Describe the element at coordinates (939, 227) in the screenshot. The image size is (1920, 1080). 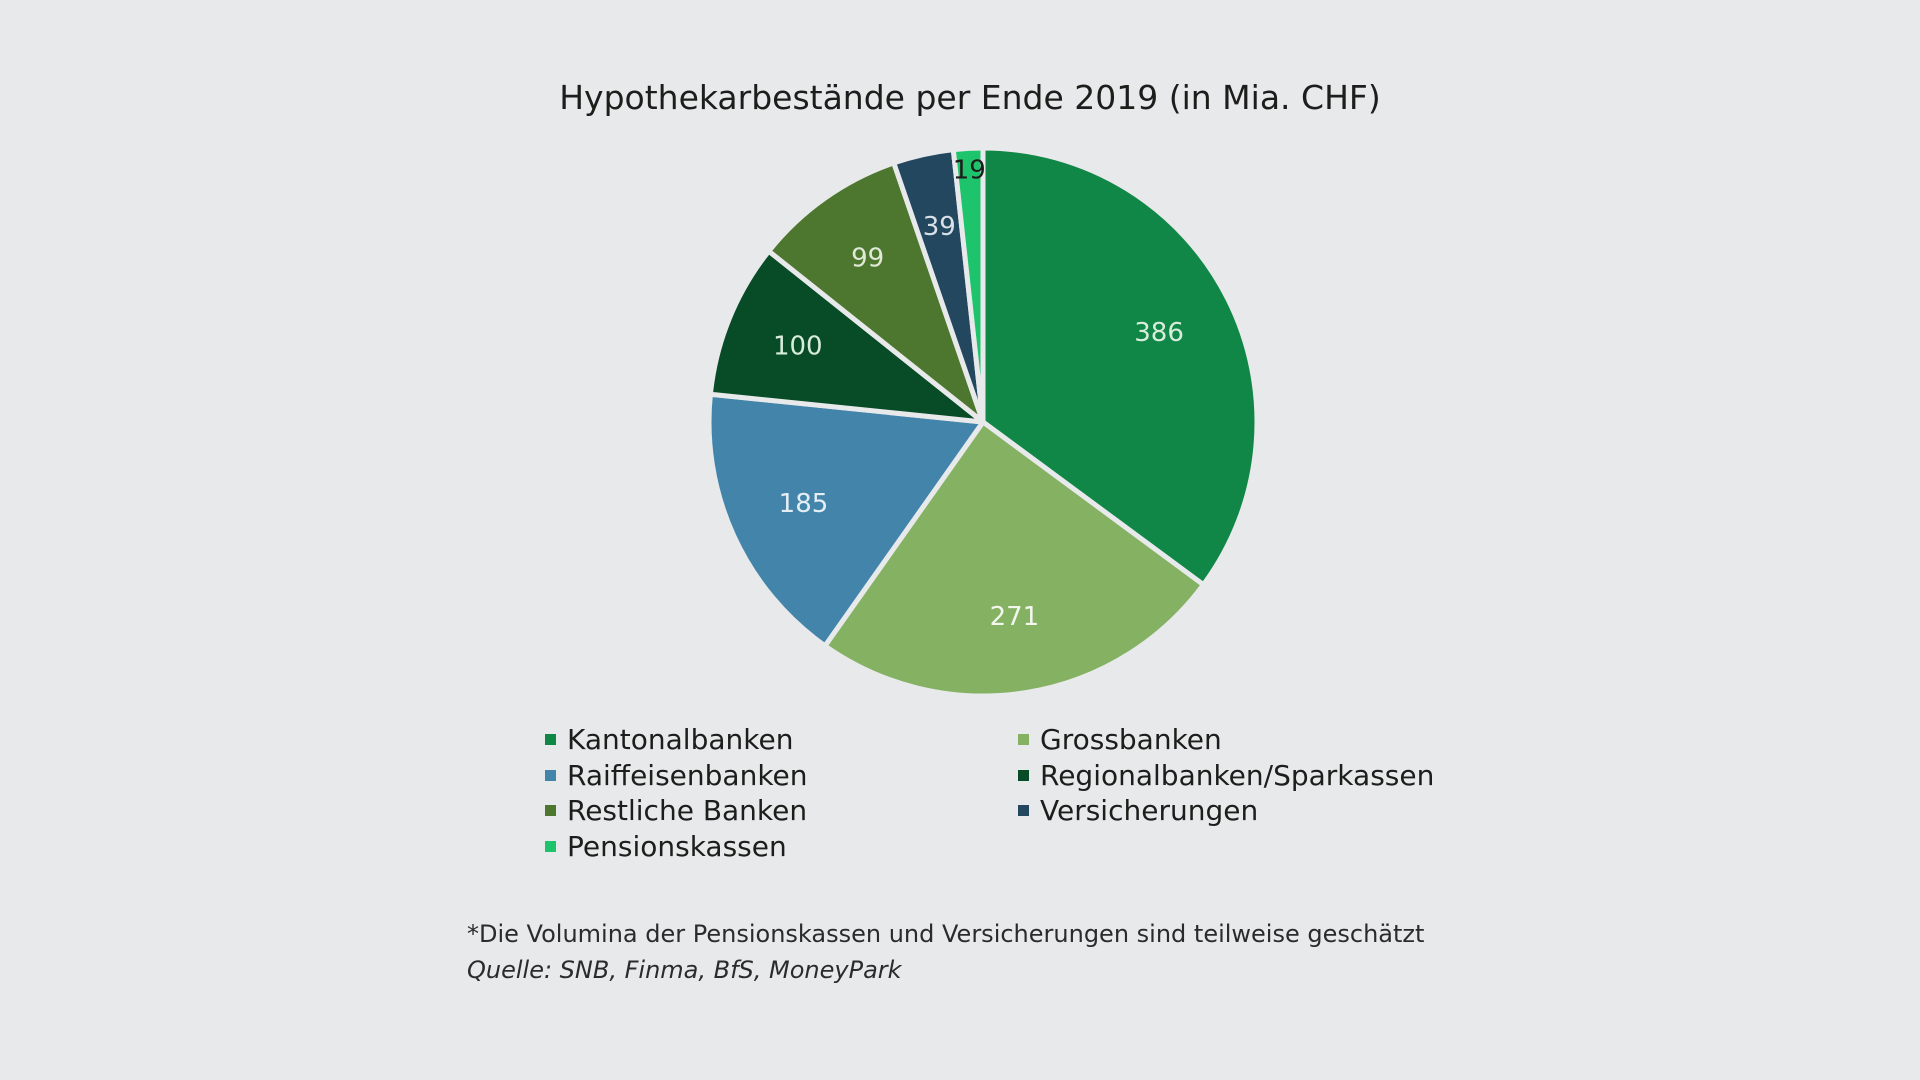
I see `slice-label-versicherungen: 39` at that location.